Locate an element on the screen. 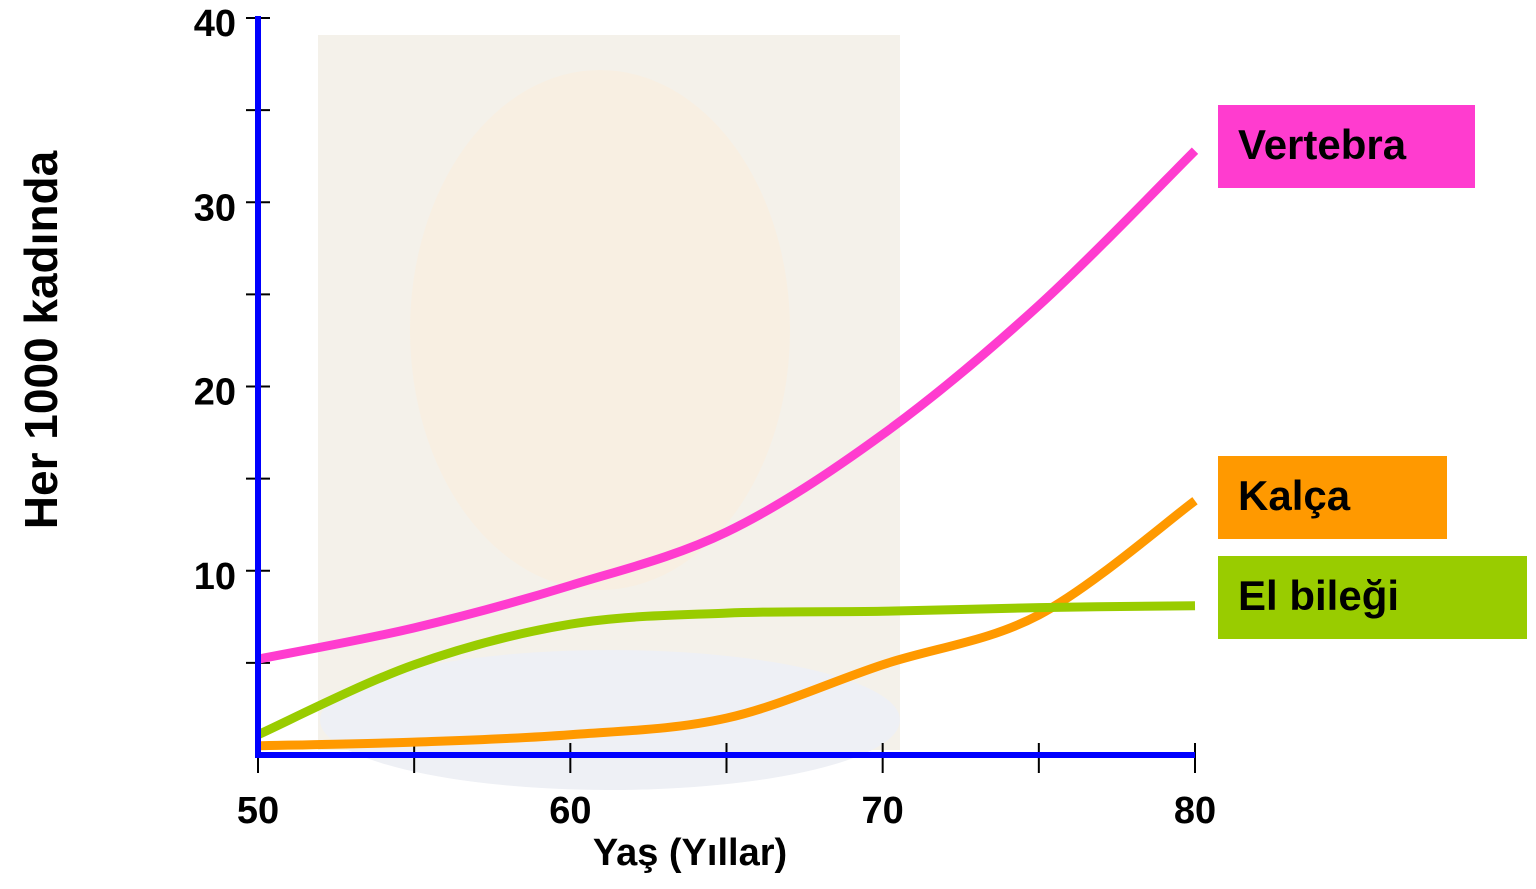  series-line is located at coordinates (726, 670).